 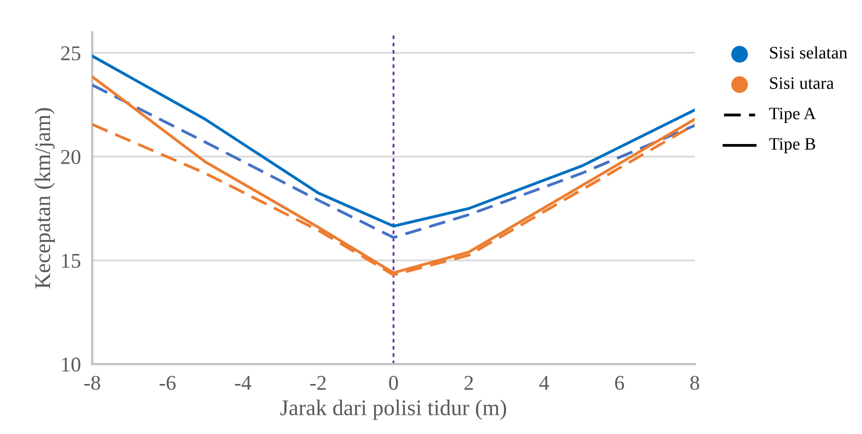 I want to click on y-tick-label: 20, so click(x=70, y=157).